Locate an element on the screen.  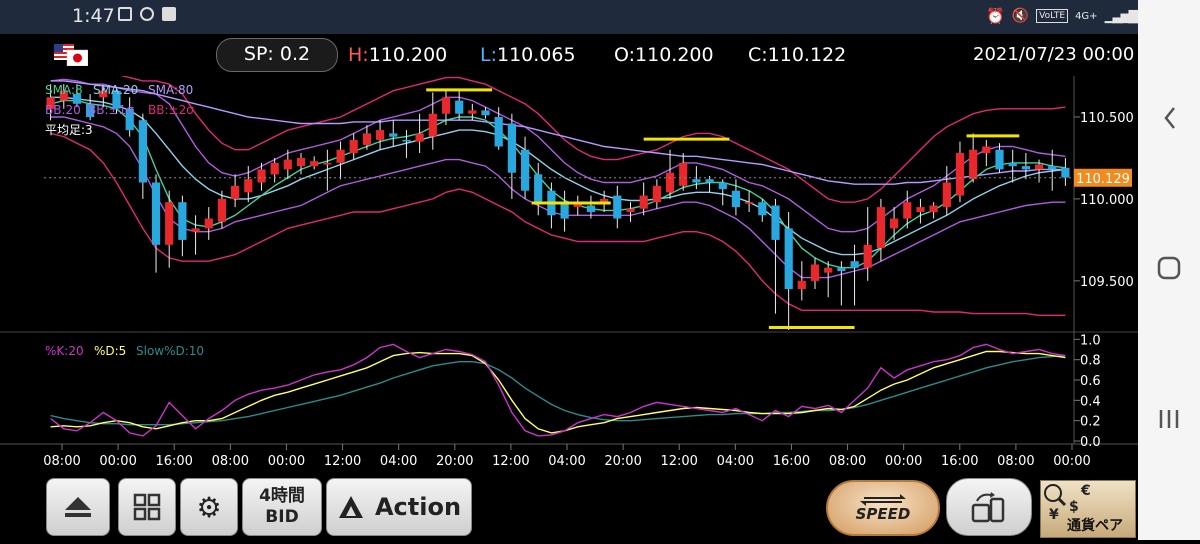
eject-icon is located at coordinates (78, 507).